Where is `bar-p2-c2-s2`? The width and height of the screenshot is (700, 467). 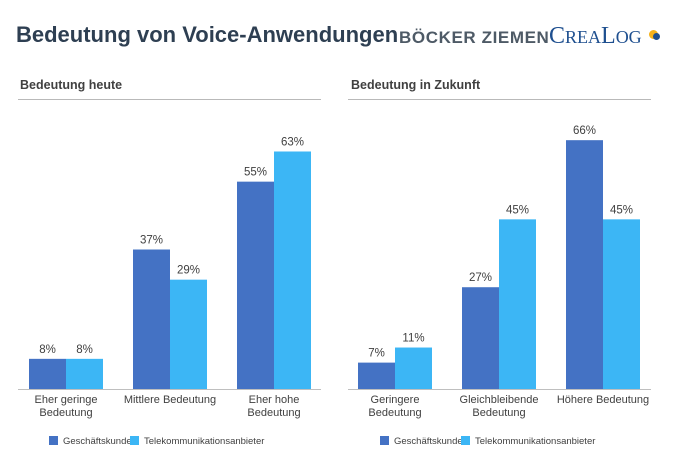
bar-p2-c2-s2 is located at coordinates (517, 304).